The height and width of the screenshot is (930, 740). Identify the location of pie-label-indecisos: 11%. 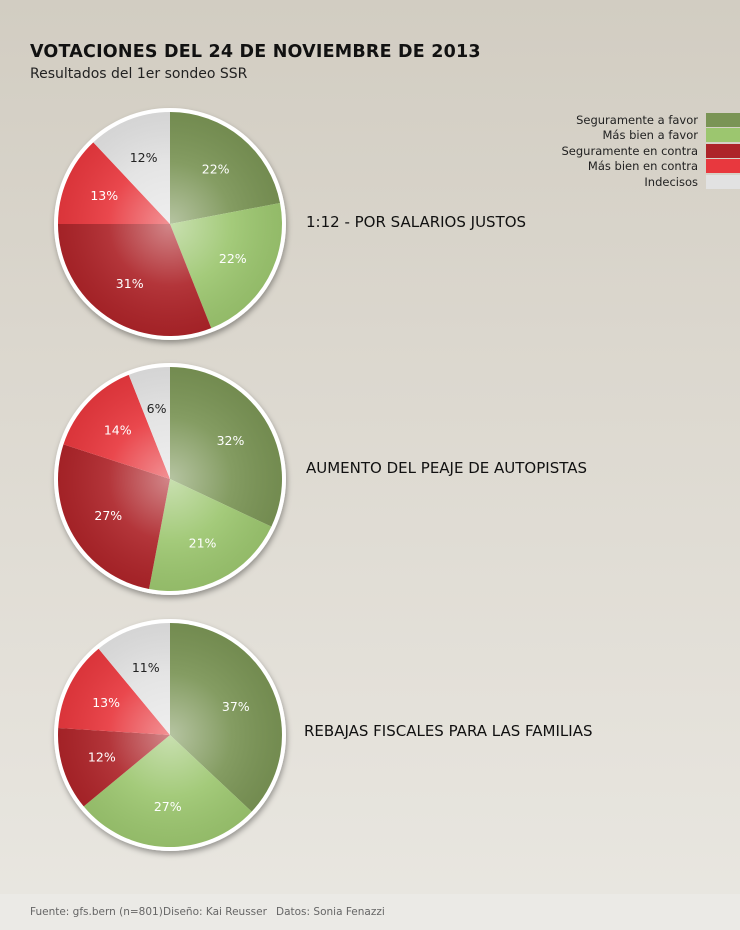
(146, 667).